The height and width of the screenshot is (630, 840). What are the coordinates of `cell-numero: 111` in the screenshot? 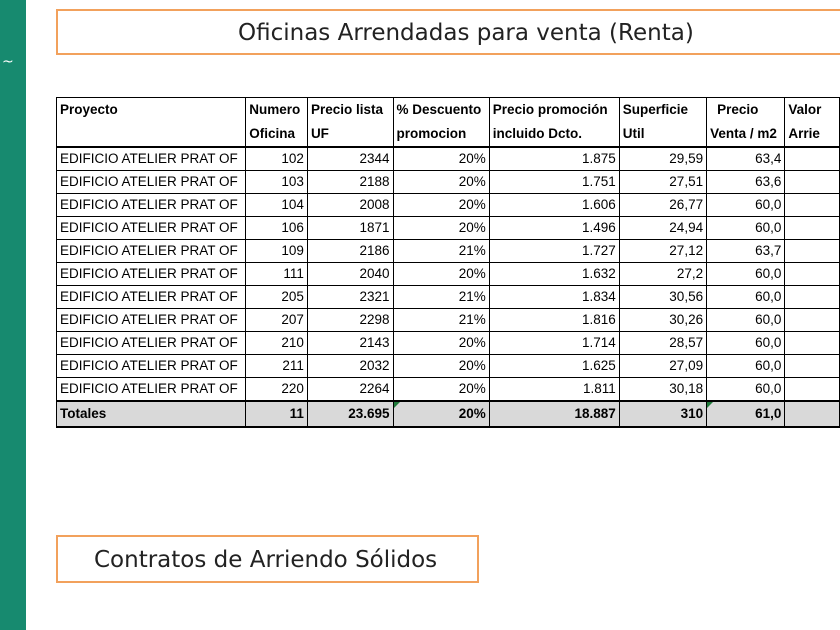 It's located at (276, 274).